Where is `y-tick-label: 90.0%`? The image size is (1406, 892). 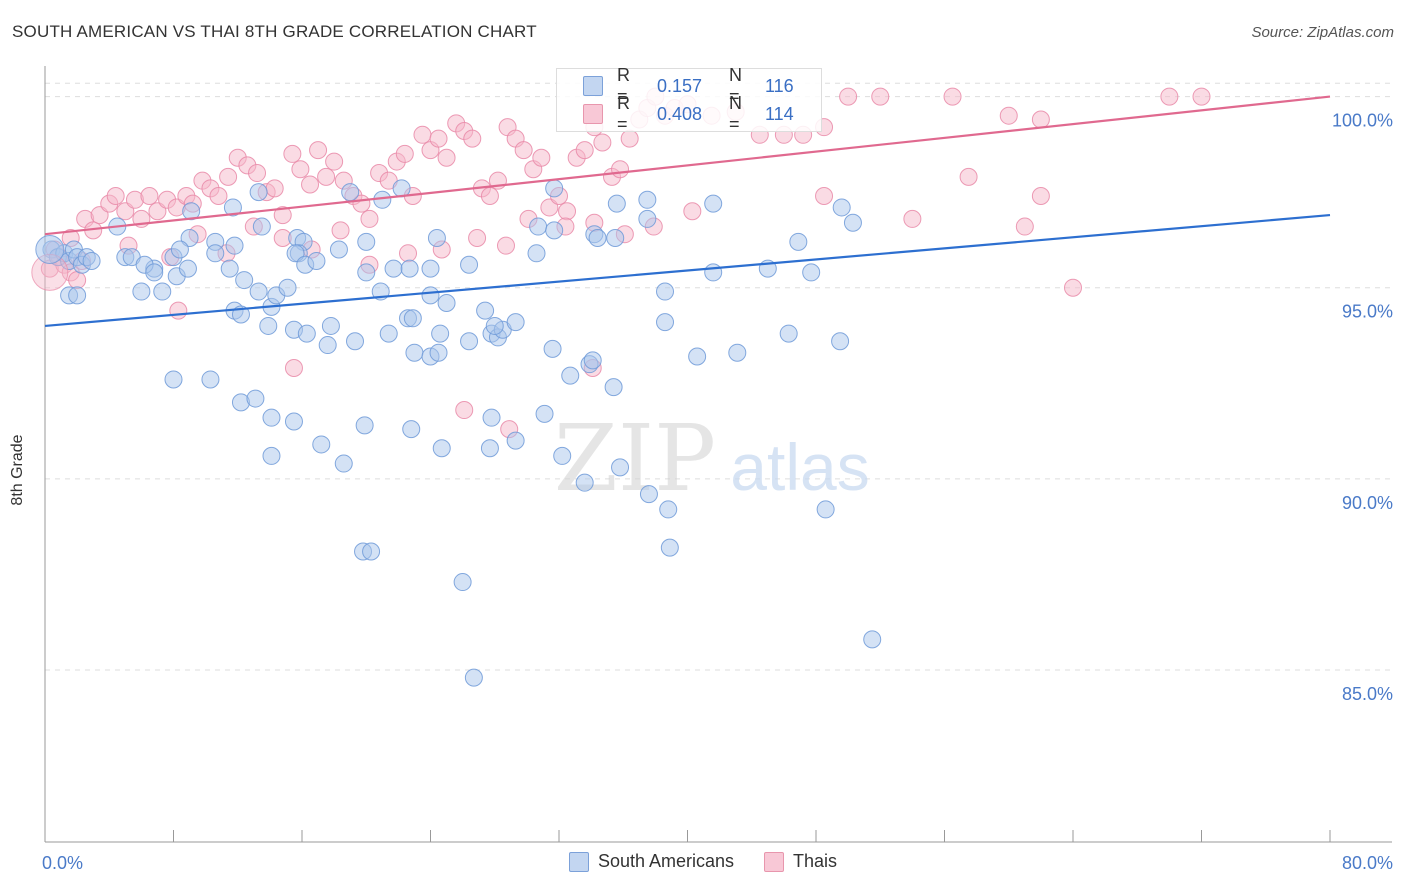 y-tick-label: 90.0% is located at coordinates (1367, 503).